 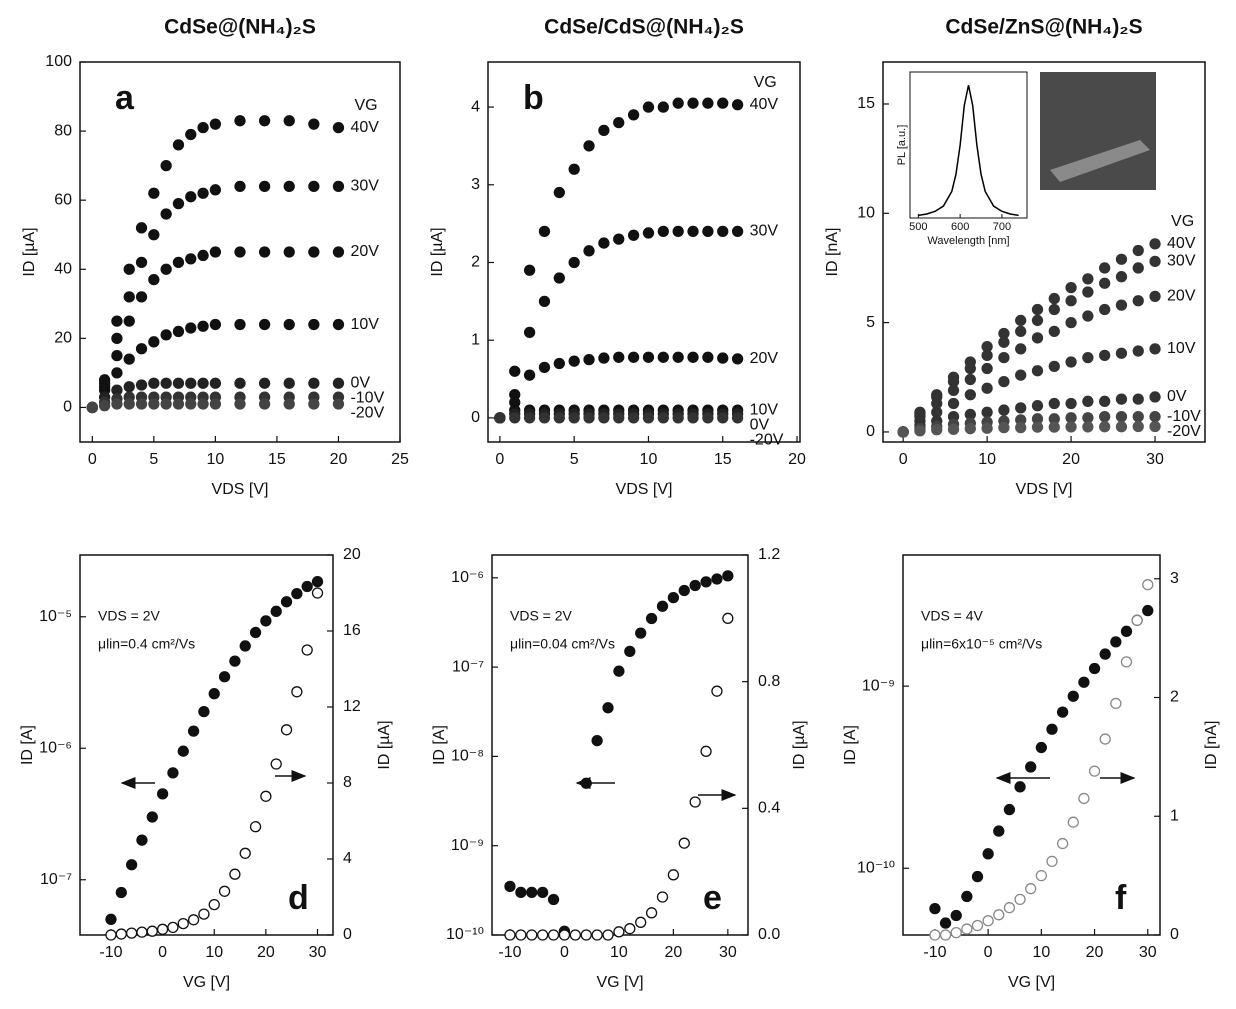 What do you see at coordinates (902, 145) in the screenshot?
I see `inset-y-label: PL [a.u.]` at bounding box center [902, 145].